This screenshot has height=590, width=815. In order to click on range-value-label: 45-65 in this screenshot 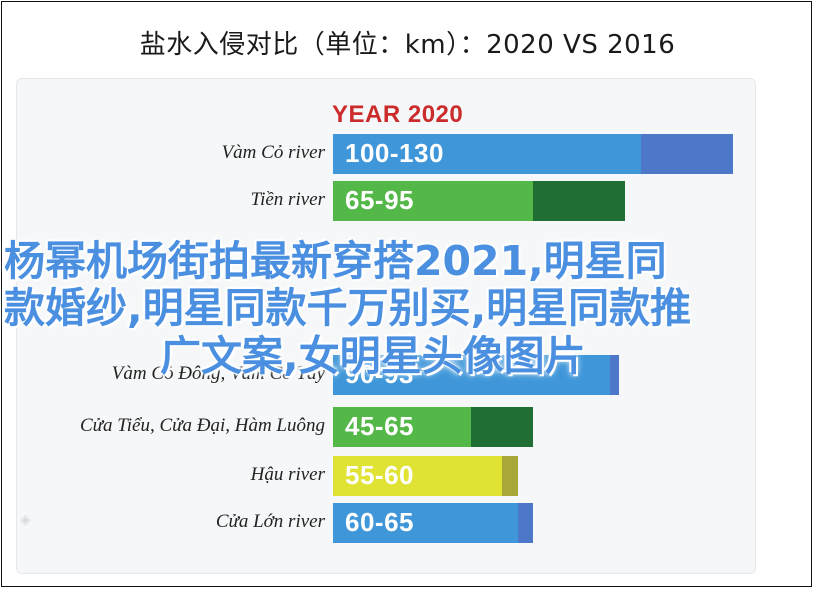, I will do `click(379, 426)`.